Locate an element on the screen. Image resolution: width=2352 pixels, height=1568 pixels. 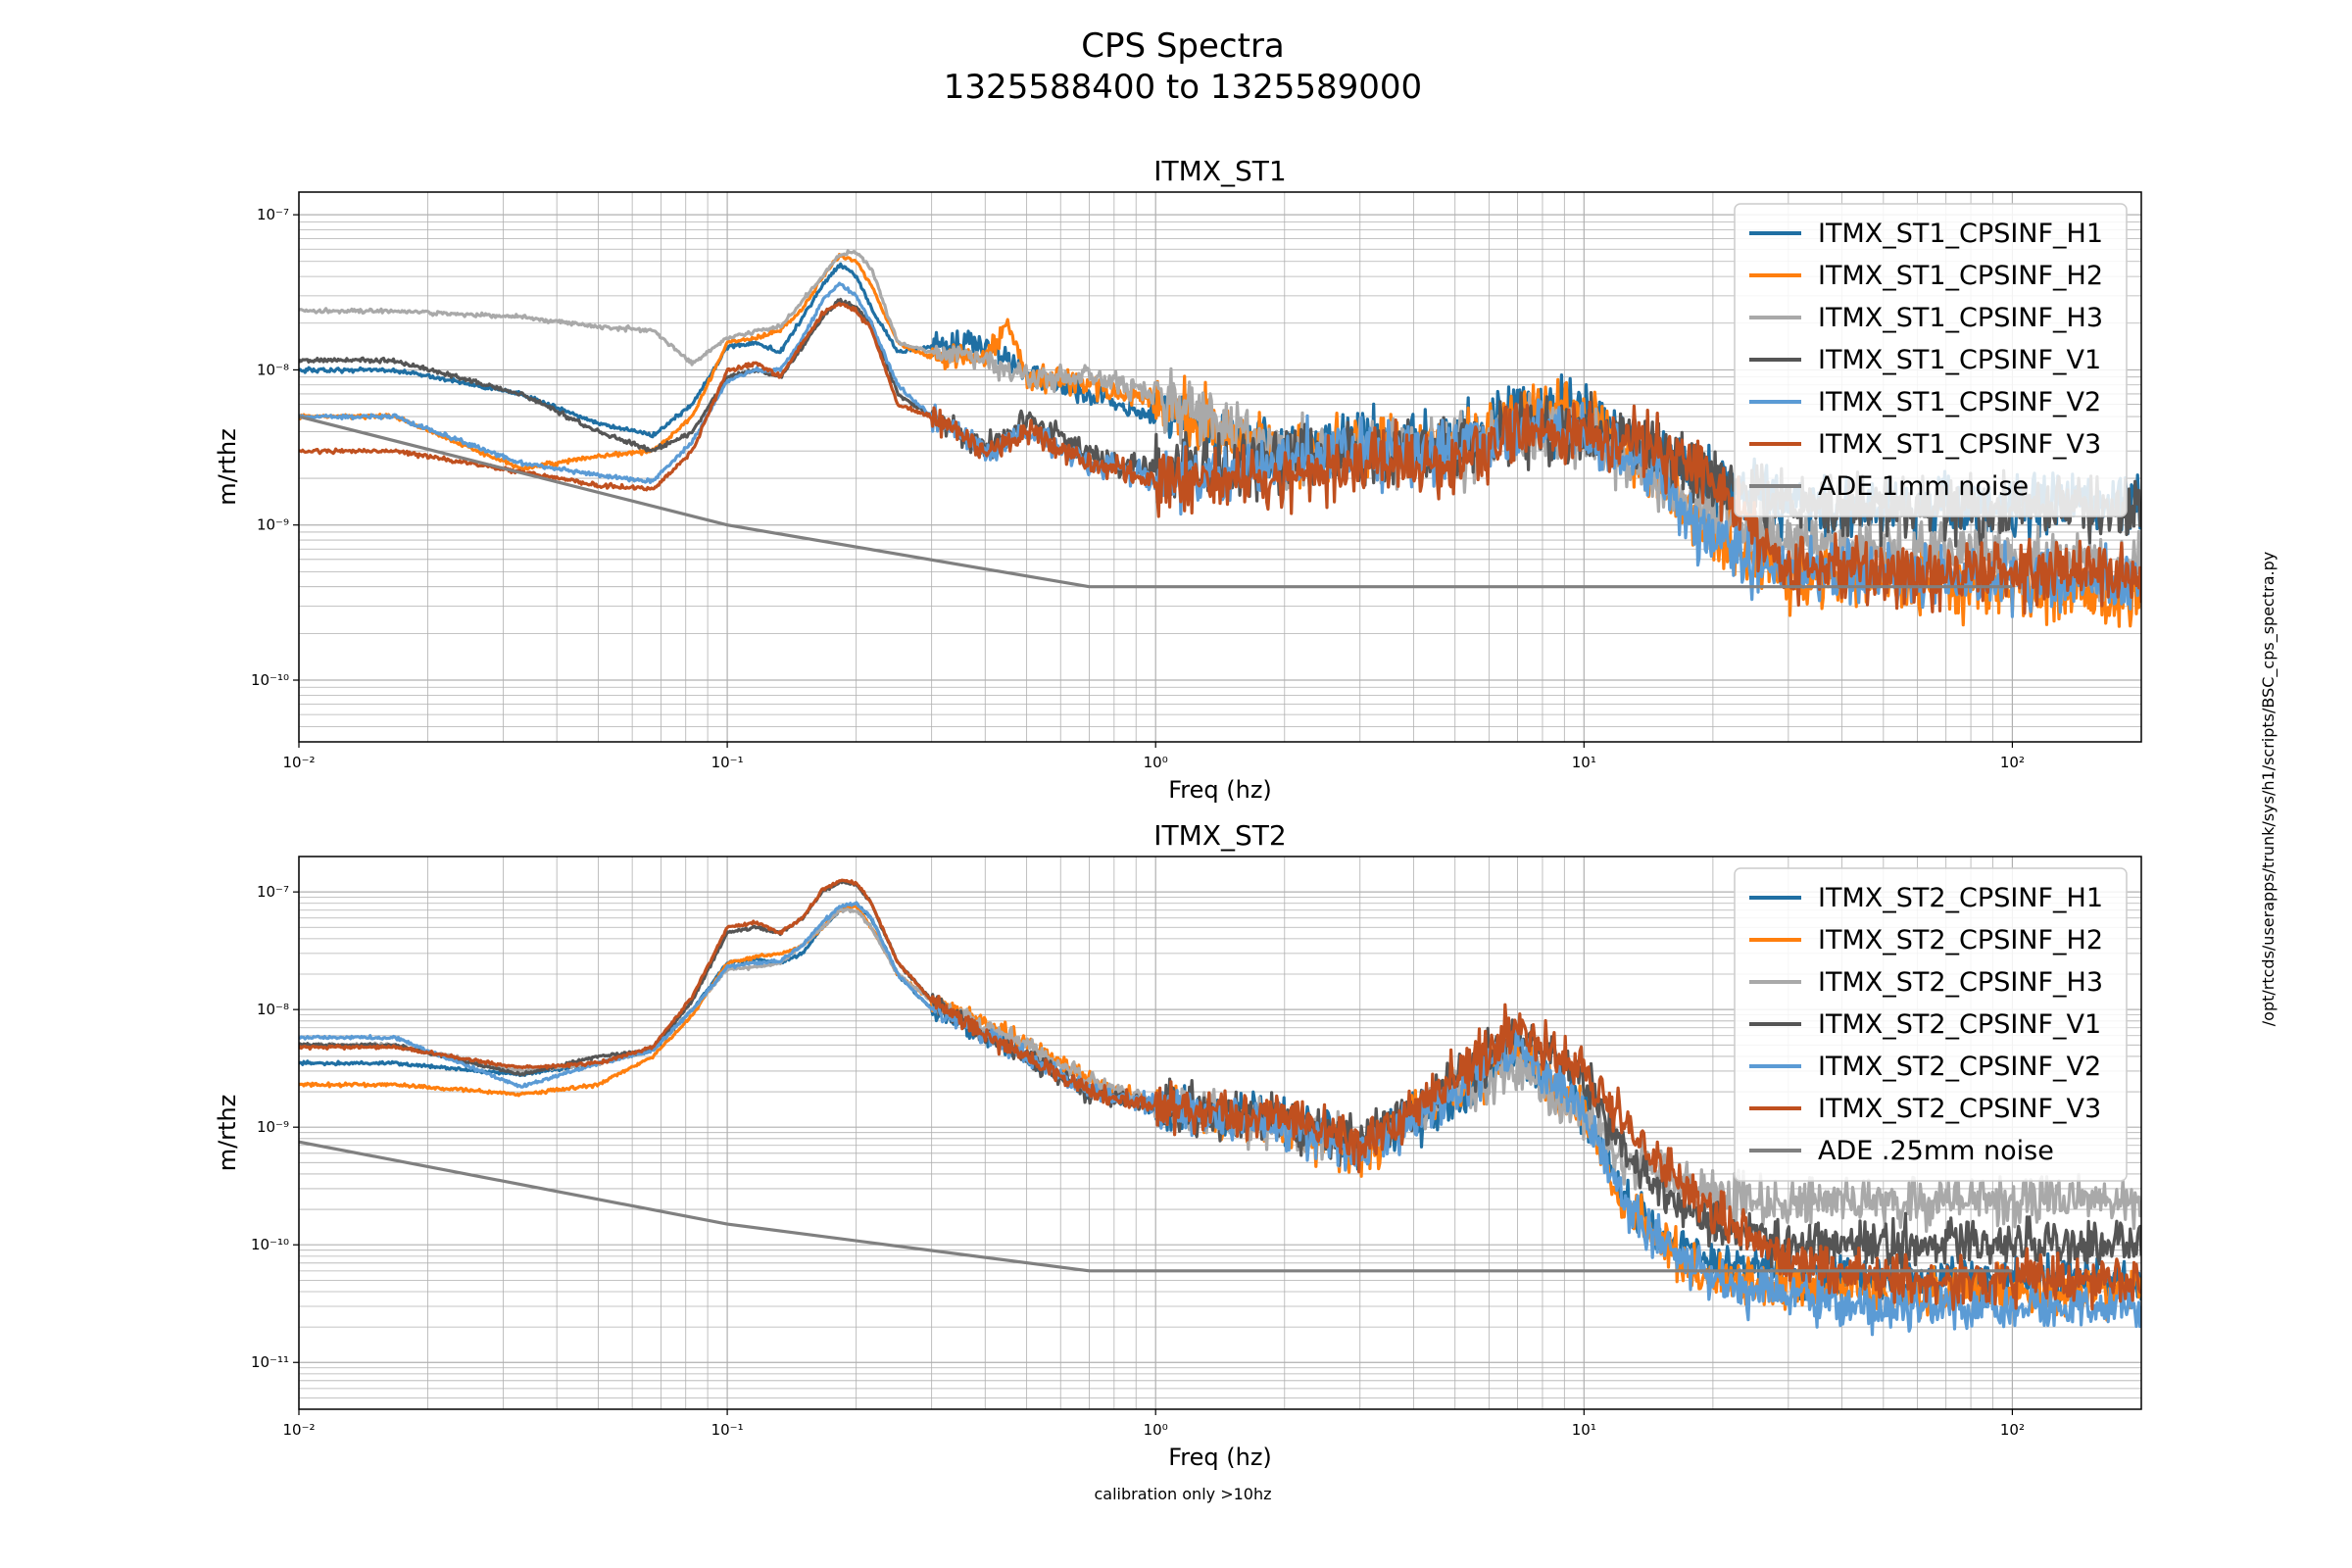
panel-title: ITMX_ST2 is located at coordinates (1220, 835).